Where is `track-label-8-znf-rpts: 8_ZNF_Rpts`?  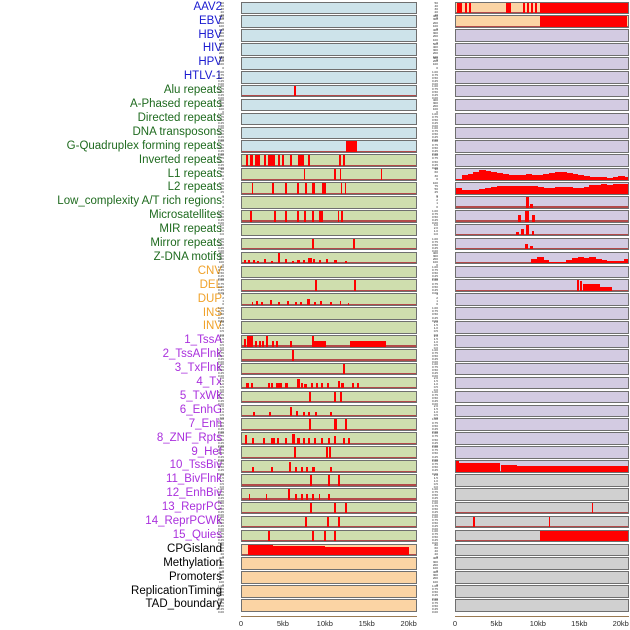
track-label-8-znf-rpts: 8_ZNF_Rpts is located at coordinates (189, 437).